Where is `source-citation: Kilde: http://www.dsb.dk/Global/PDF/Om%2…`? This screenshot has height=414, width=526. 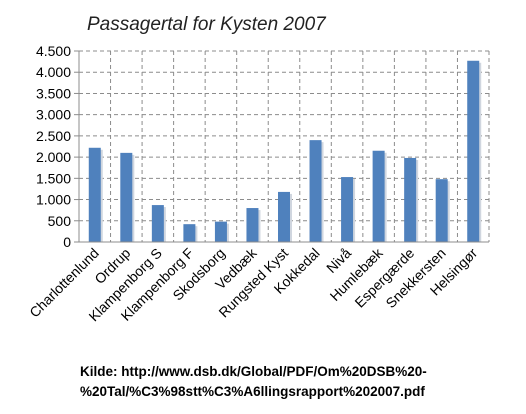
source-citation: Kilde: http://www.dsb.dk/Global/PDF/Om%2… is located at coordinates (300, 382).